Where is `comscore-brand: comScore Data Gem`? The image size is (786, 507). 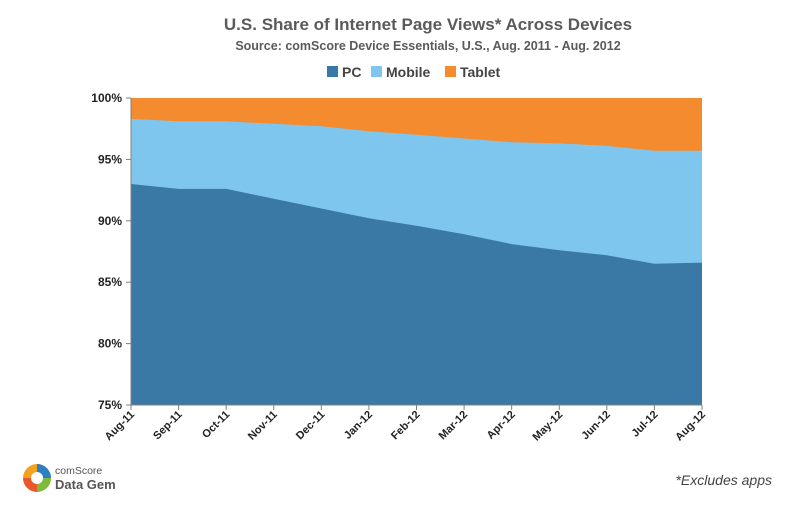 comscore-brand: comScore Data Gem is located at coordinates (69, 478).